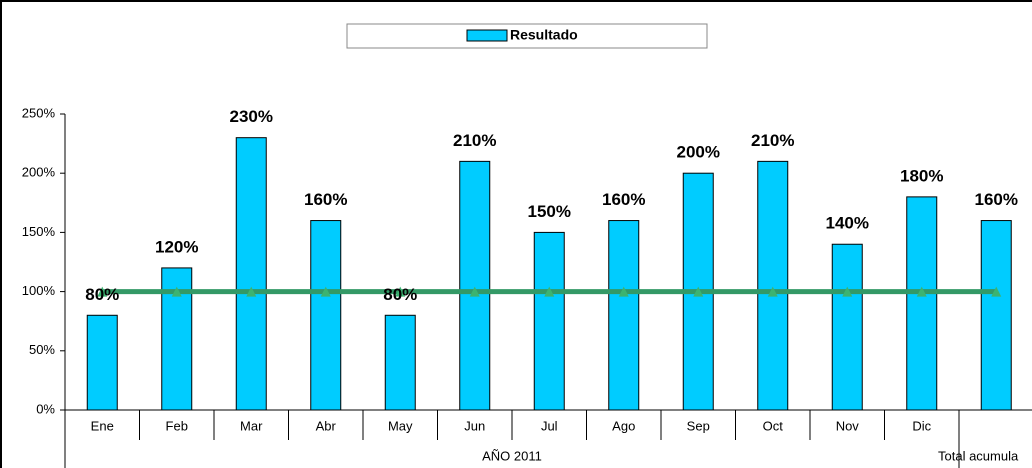 This screenshot has width=1032, height=468. Describe the element at coordinates (177, 425) in the screenshot. I see `x-tick-label: Feb` at that location.